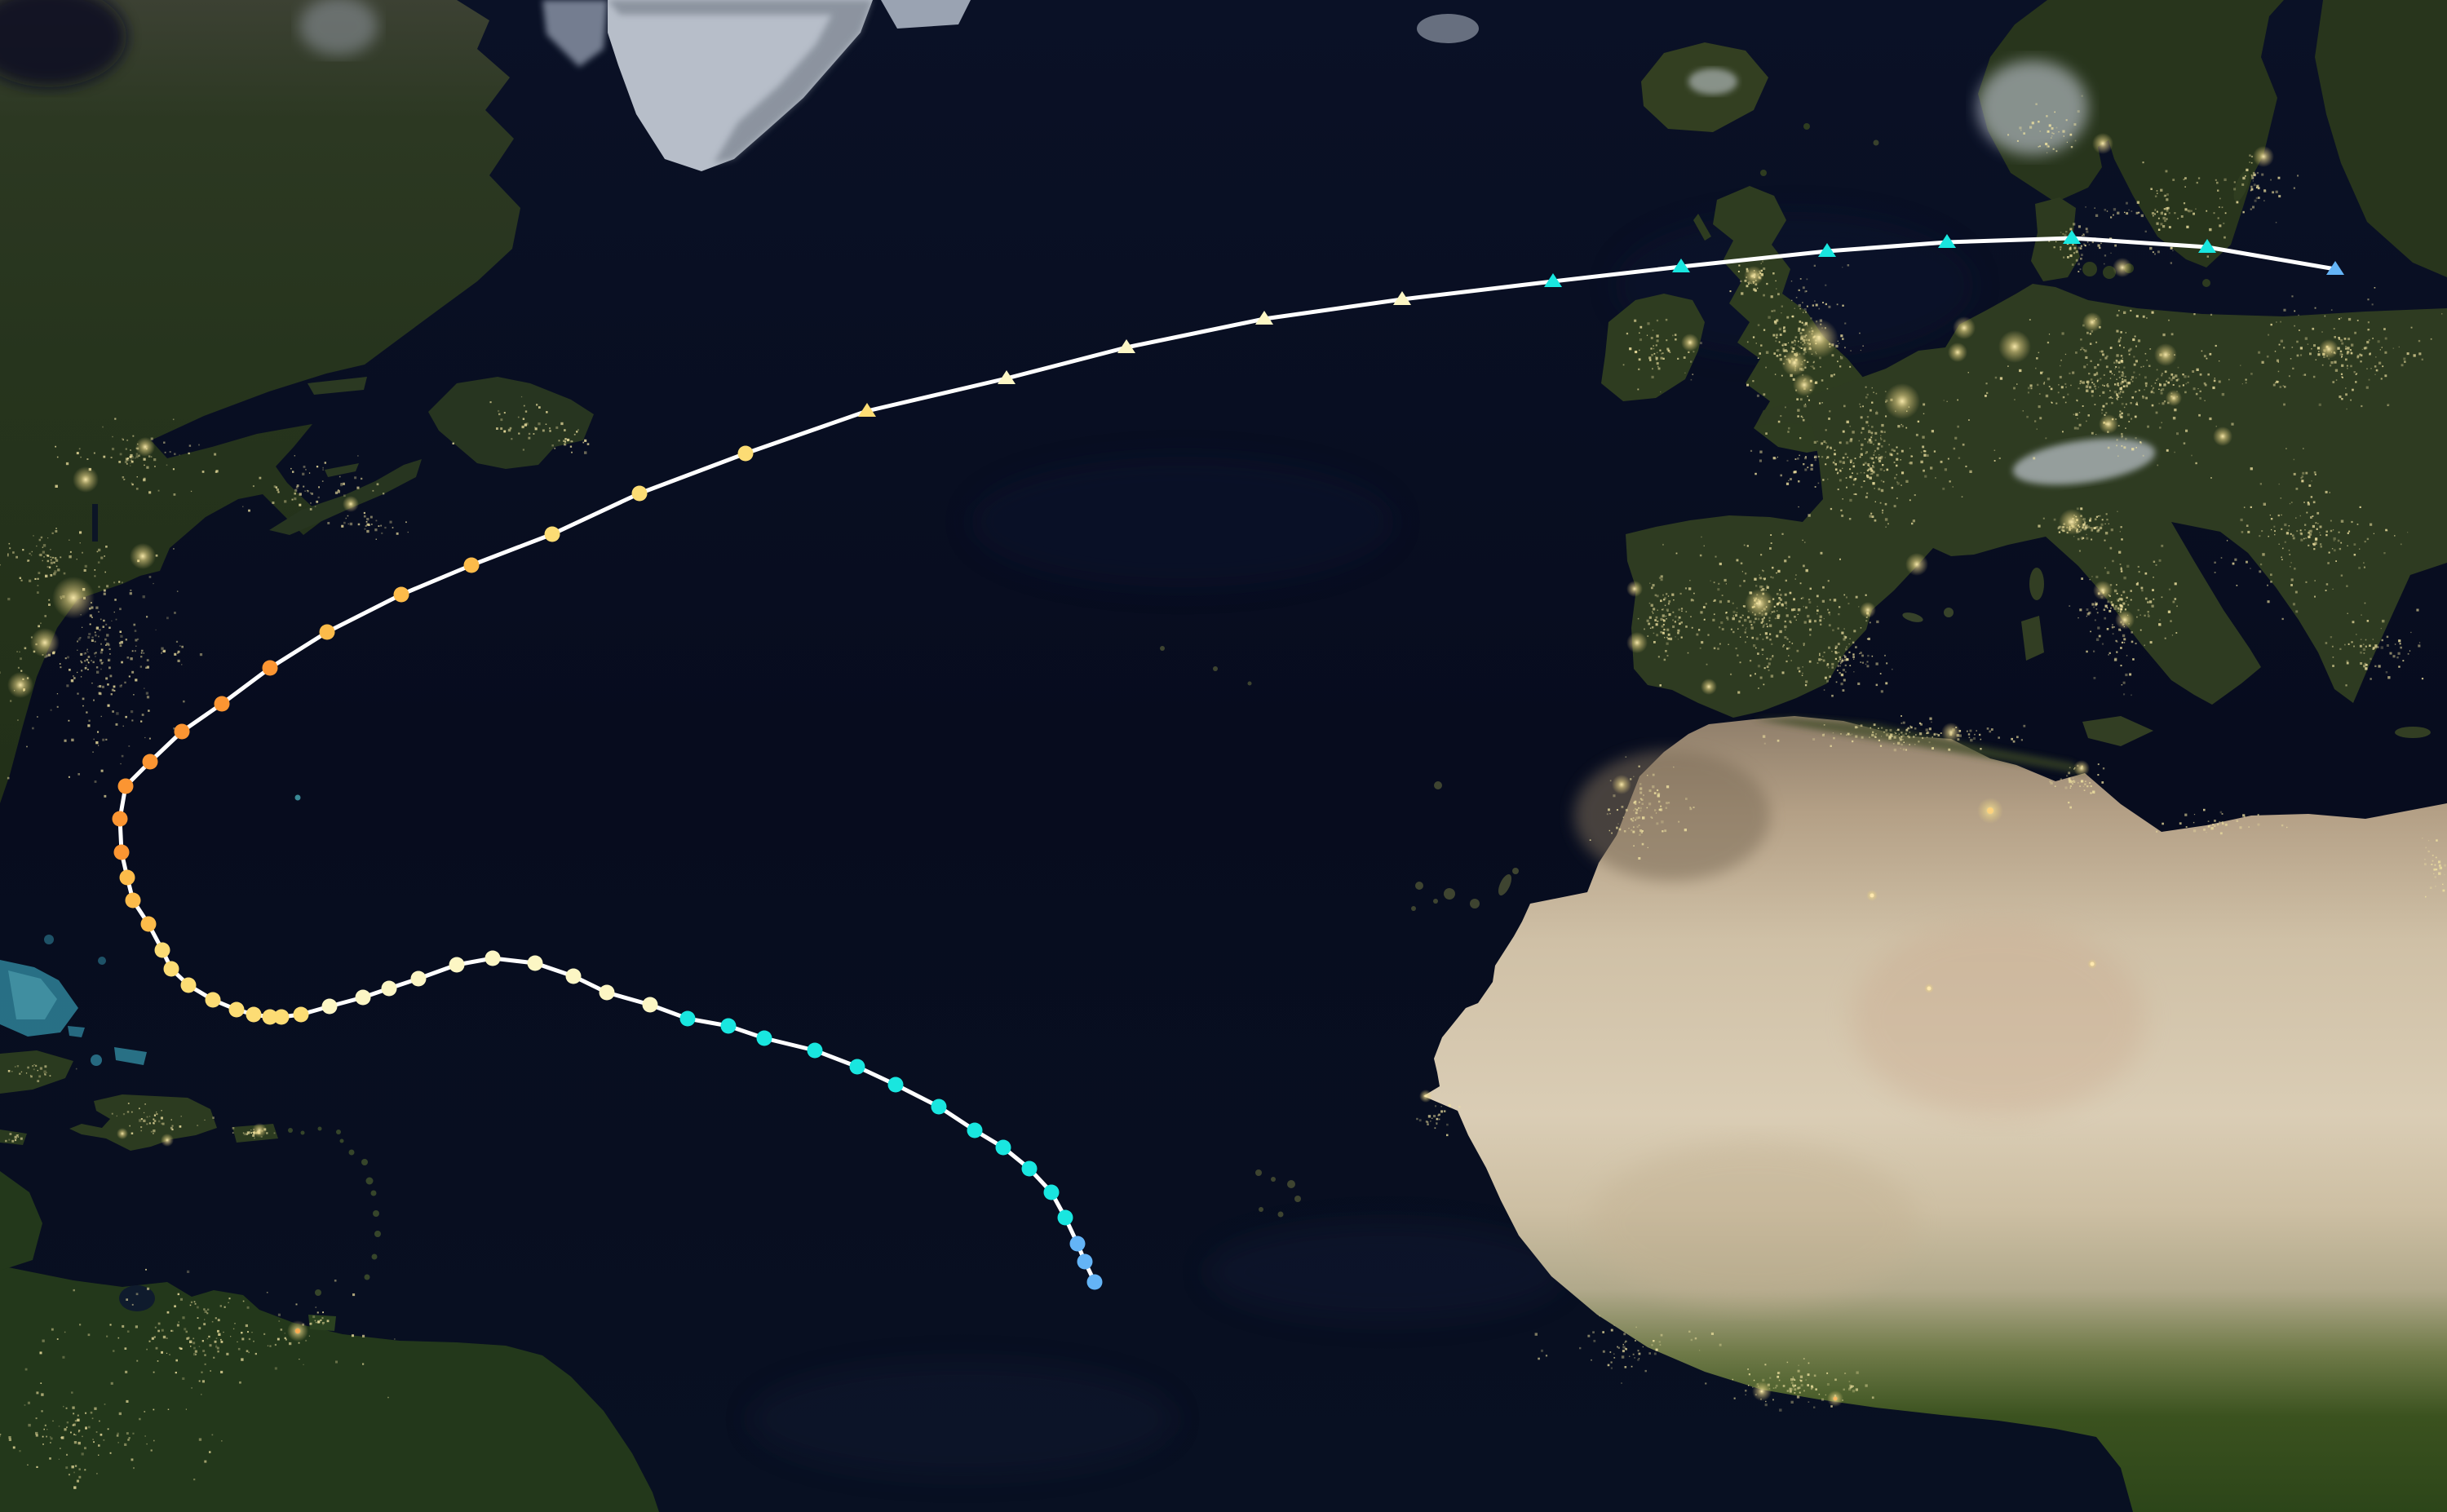 The width and height of the screenshot is (2447, 1512). Describe the element at coordinates (1704, 87) in the screenshot. I see `iceland` at that location.